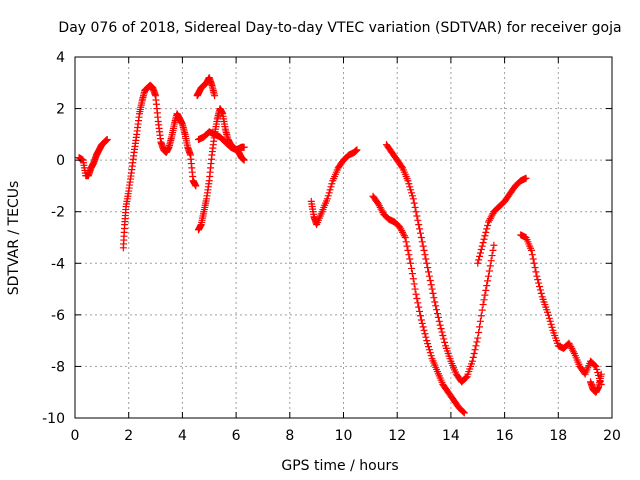 The width and height of the screenshot is (640, 480). I want to click on data-point-seg2, so click(196, 186).